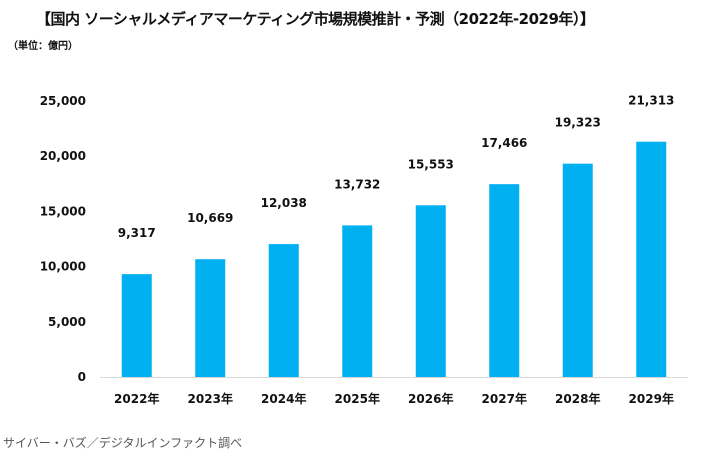 The width and height of the screenshot is (726, 458). Describe the element at coordinates (283, 310) in the screenshot. I see `bar-2024` at that location.